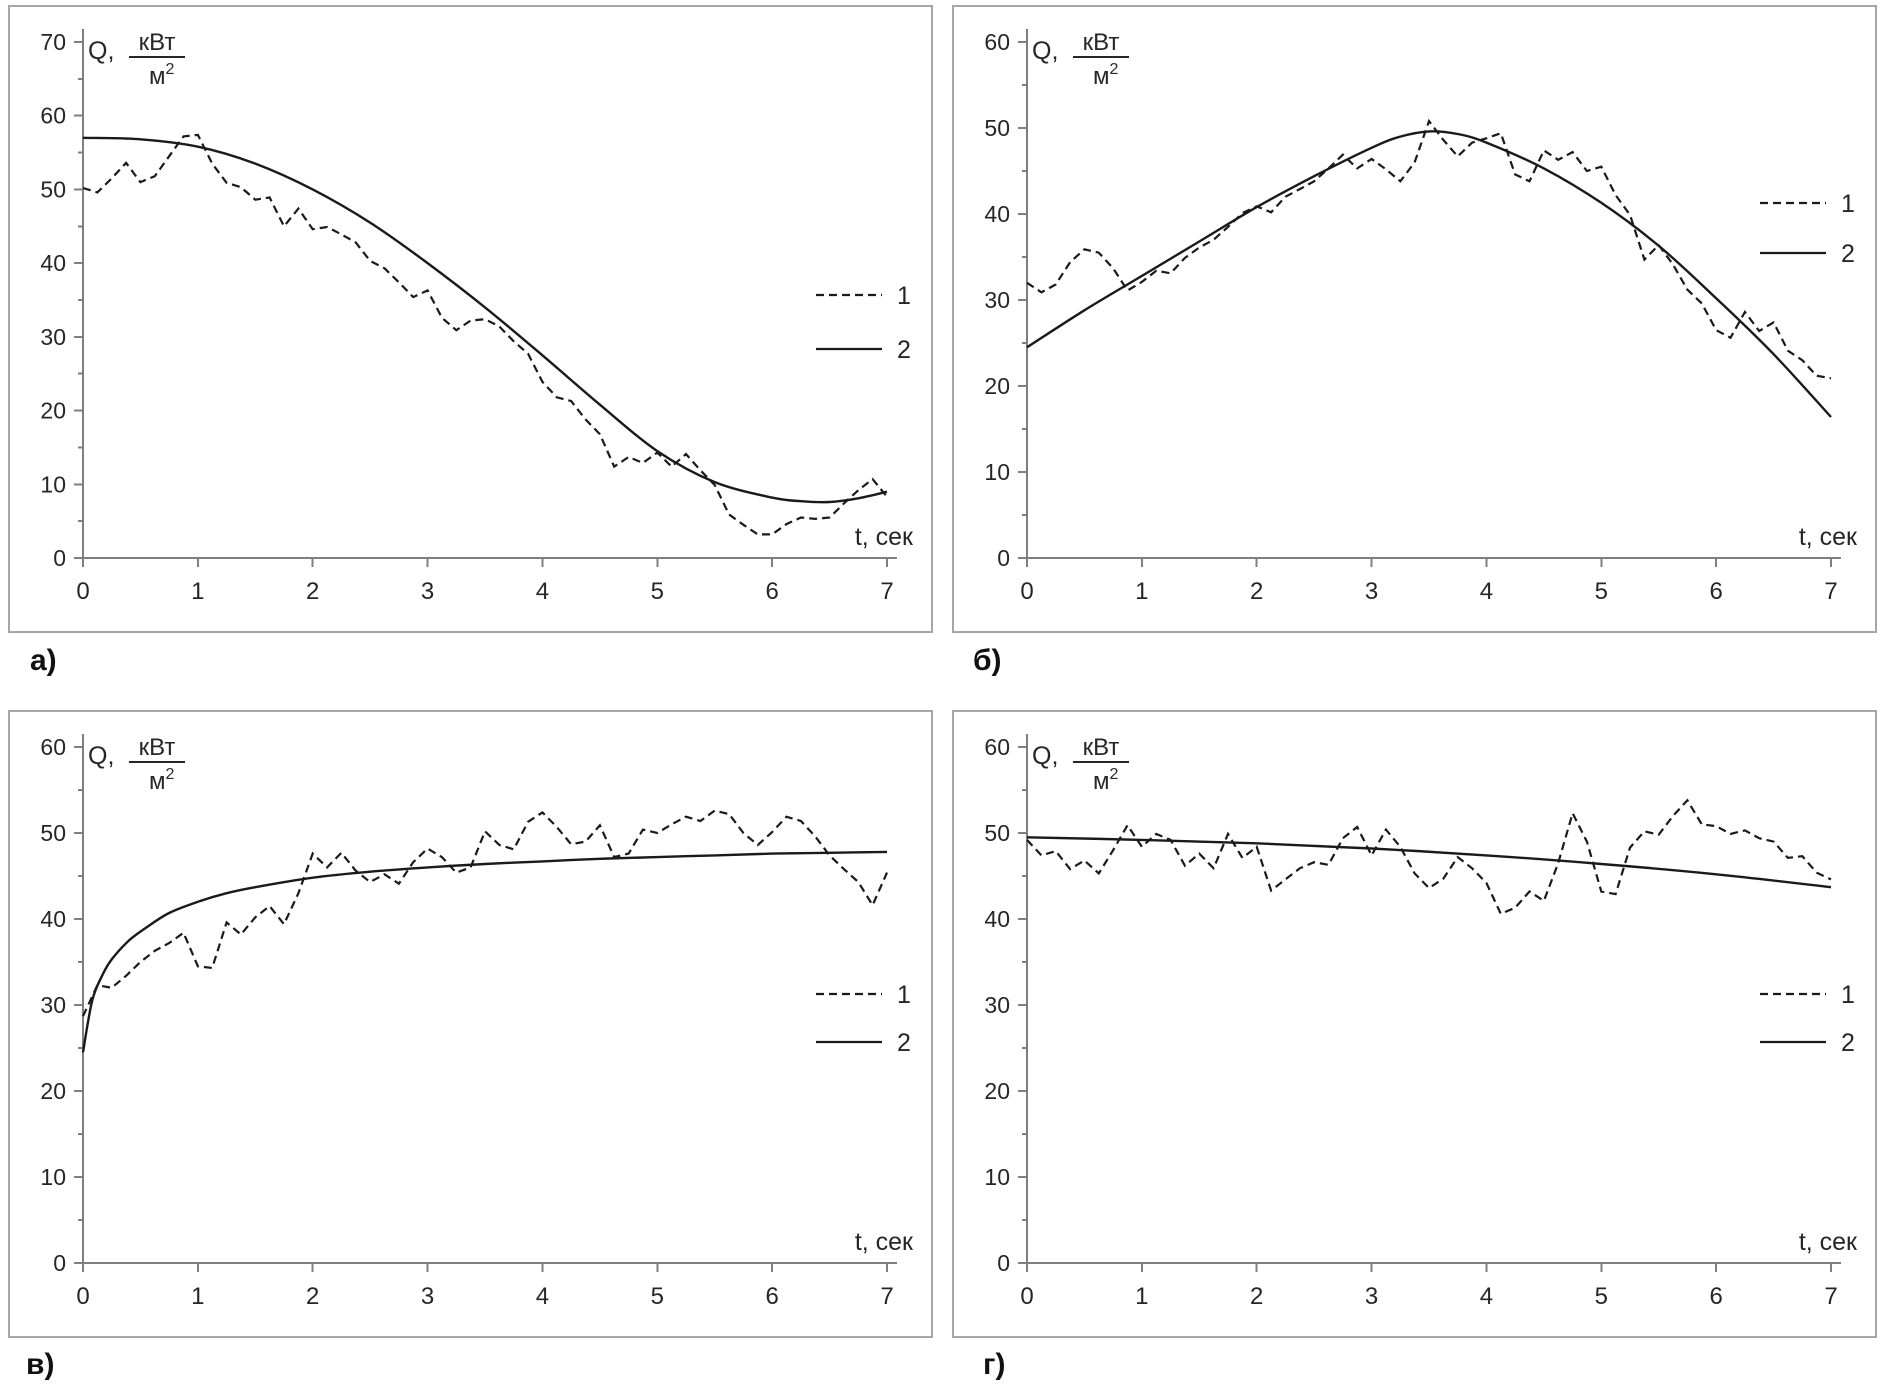 This screenshot has width=1884, height=1394. What do you see at coordinates (987, 660) in the screenshot?
I see `panel-label-b: б)` at bounding box center [987, 660].